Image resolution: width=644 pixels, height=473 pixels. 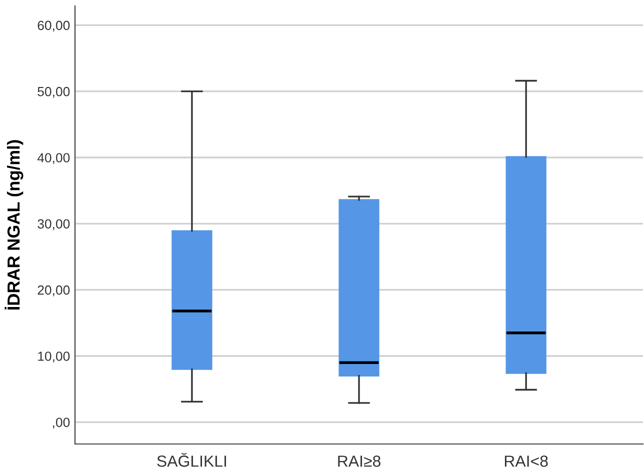 What do you see at coordinates (54, 224) in the screenshot?
I see `y-tick-label: 30,00` at bounding box center [54, 224].